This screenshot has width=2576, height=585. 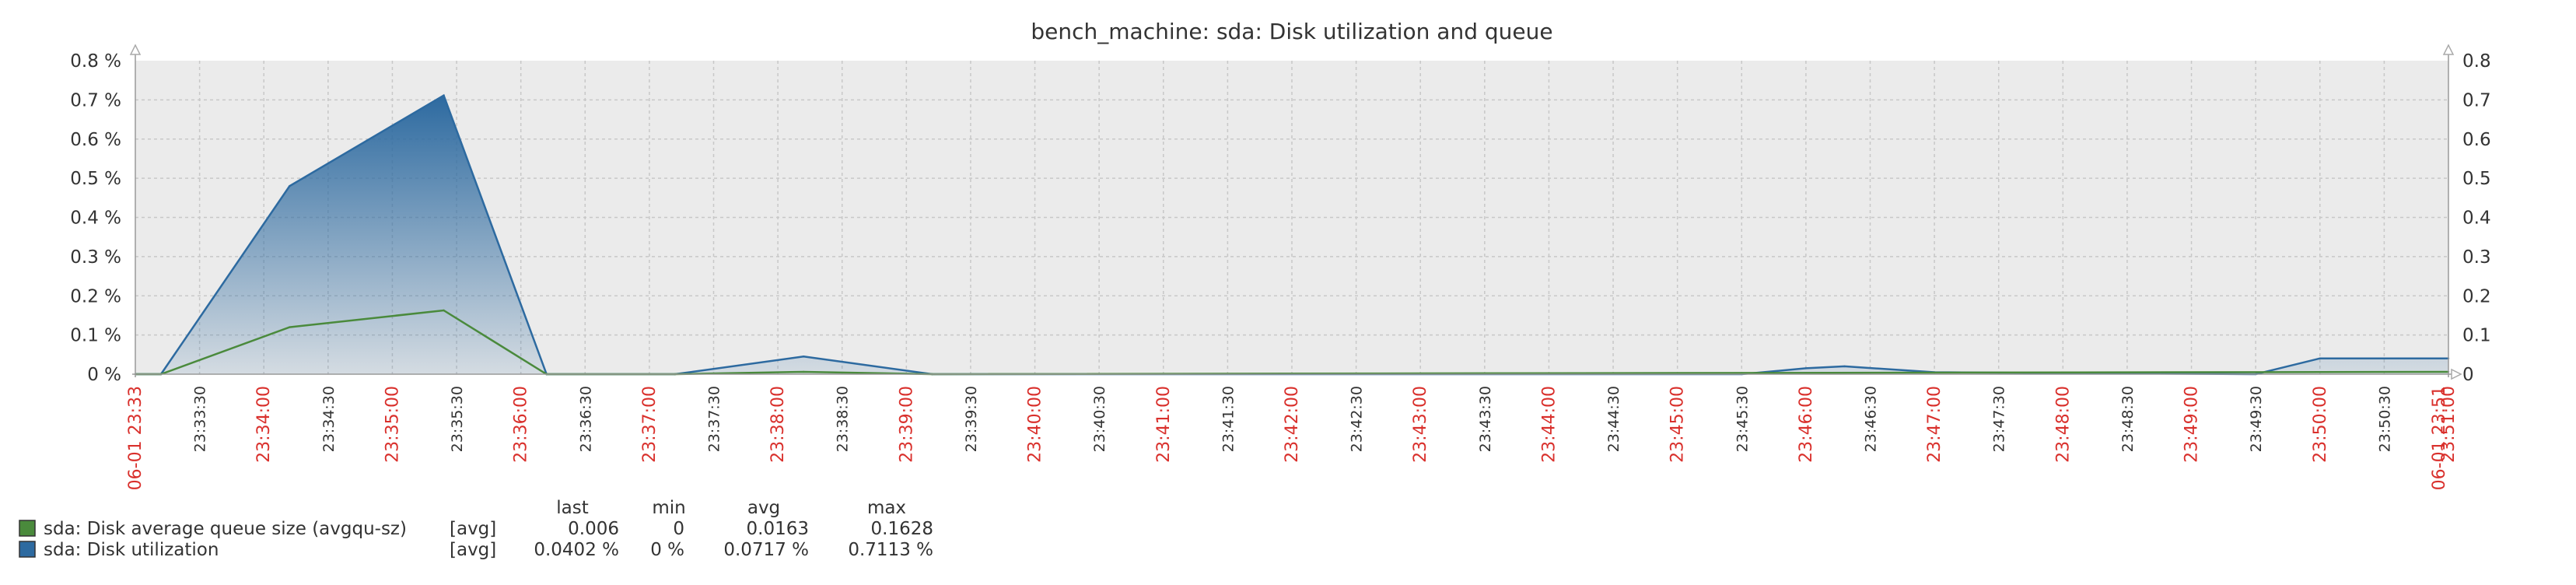 What do you see at coordinates (715, 419) in the screenshot?
I see `x-tick-label: 23:37:30` at bounding box center [715, 419].